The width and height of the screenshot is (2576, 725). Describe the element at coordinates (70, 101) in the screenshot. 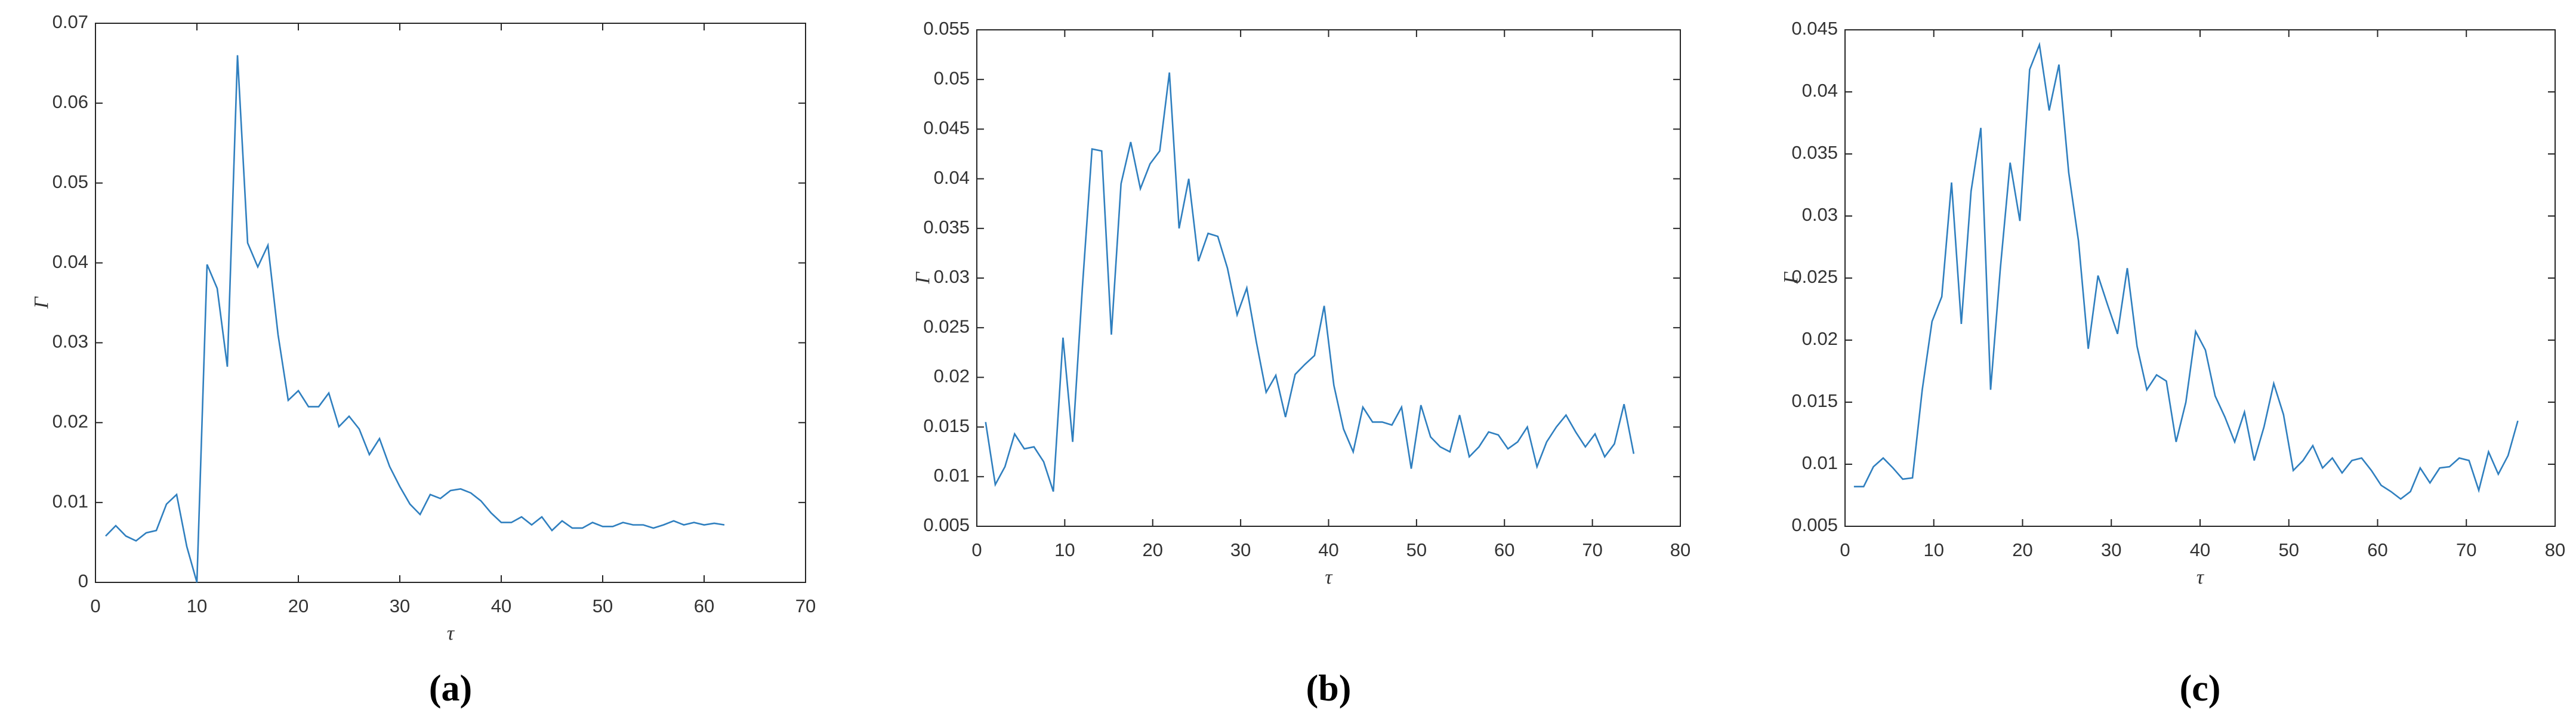

I see `y-tick-label: 0.06` at that location.